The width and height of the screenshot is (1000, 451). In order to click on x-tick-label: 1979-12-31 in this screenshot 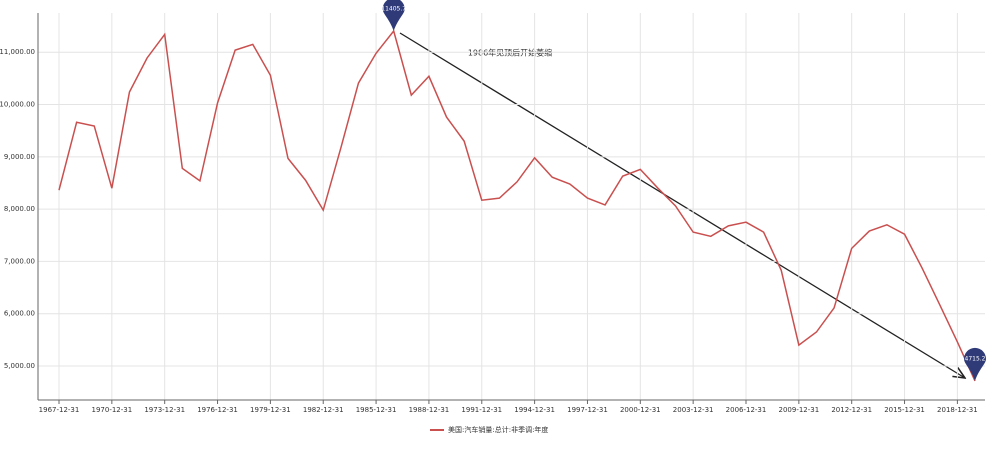, I will do `click(270, 410)`.